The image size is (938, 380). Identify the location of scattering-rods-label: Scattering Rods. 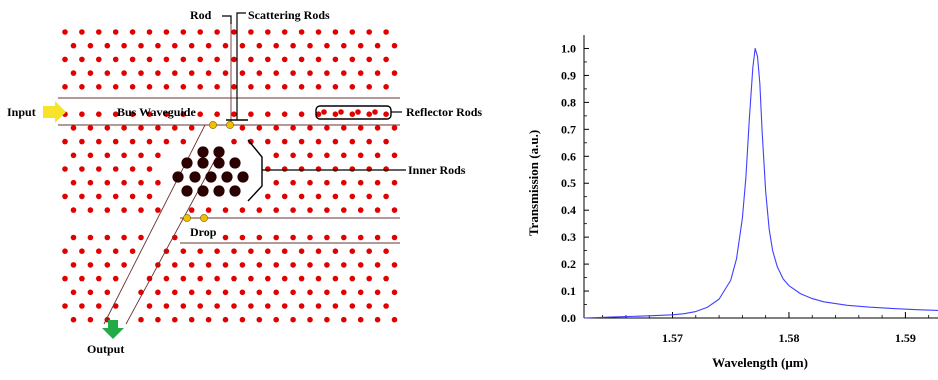
(289, 15).